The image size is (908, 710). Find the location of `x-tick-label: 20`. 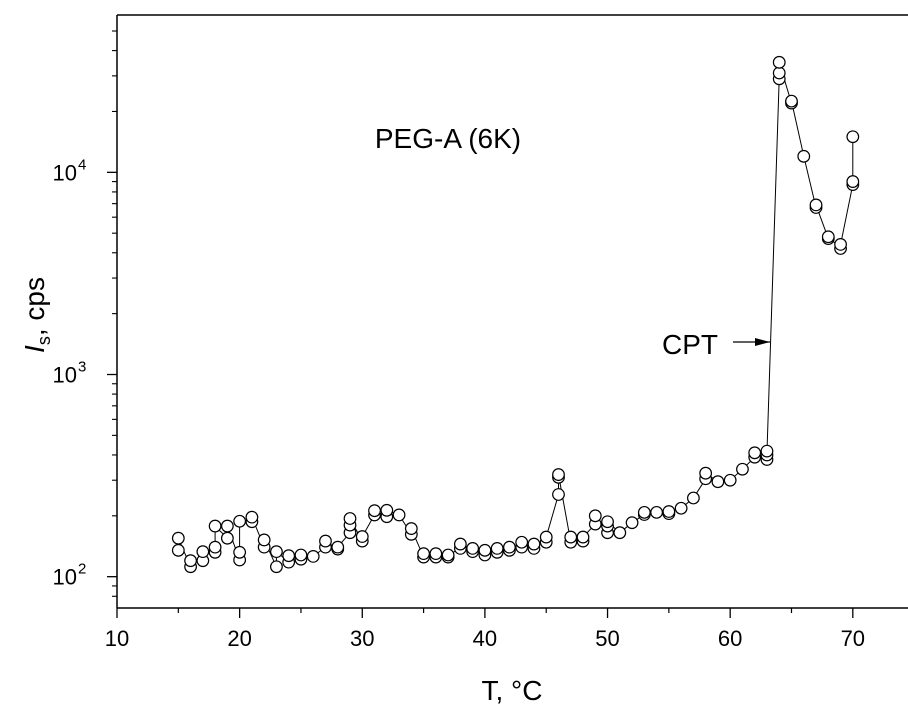

x-tick-label: 20 is located at coordinates (239, 638).